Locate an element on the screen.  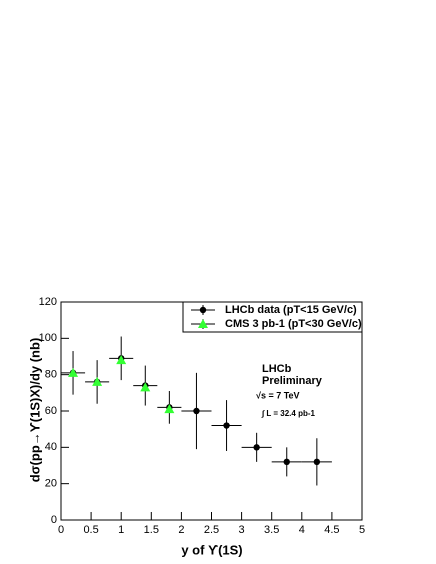
legend-label: CMS 3 pb-1 (pT<30 GeV/c) is located at coordinates (293, 324).